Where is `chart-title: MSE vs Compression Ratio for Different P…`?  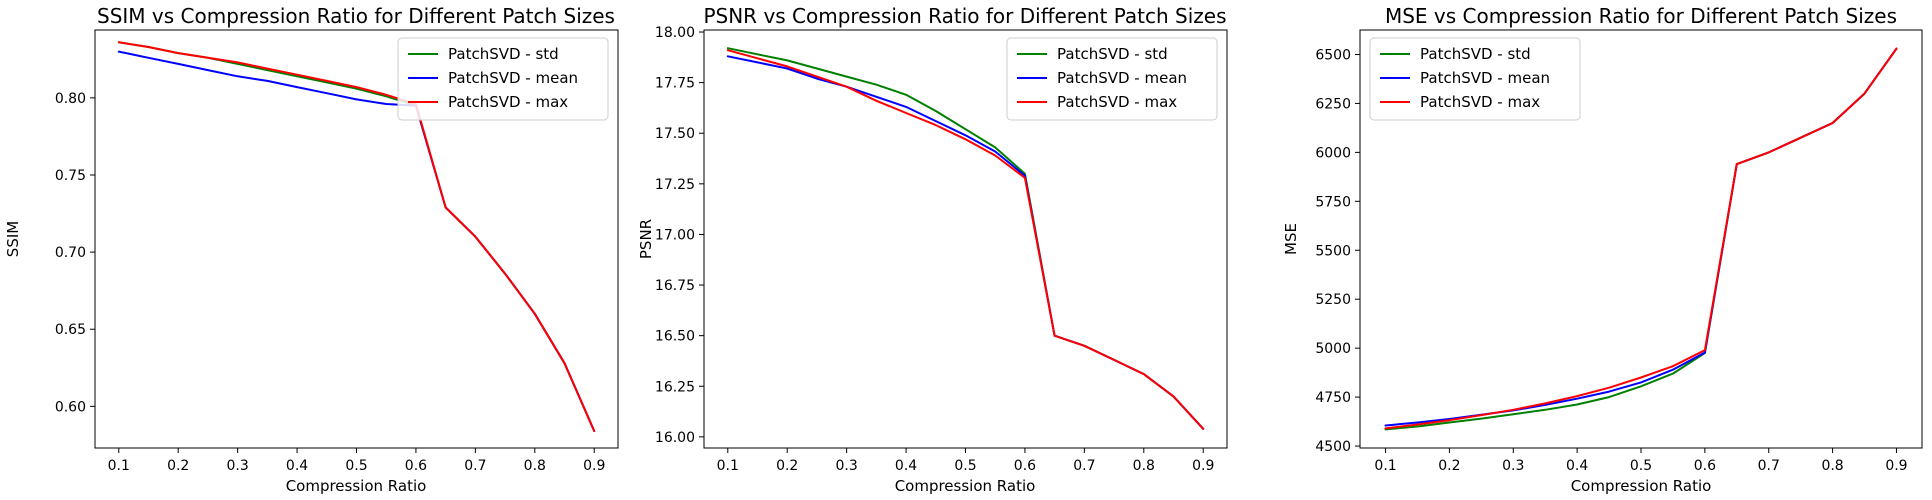 chart-title: MSE vs Compression Ratio for Different P… is located at coordinates (1641, 16).